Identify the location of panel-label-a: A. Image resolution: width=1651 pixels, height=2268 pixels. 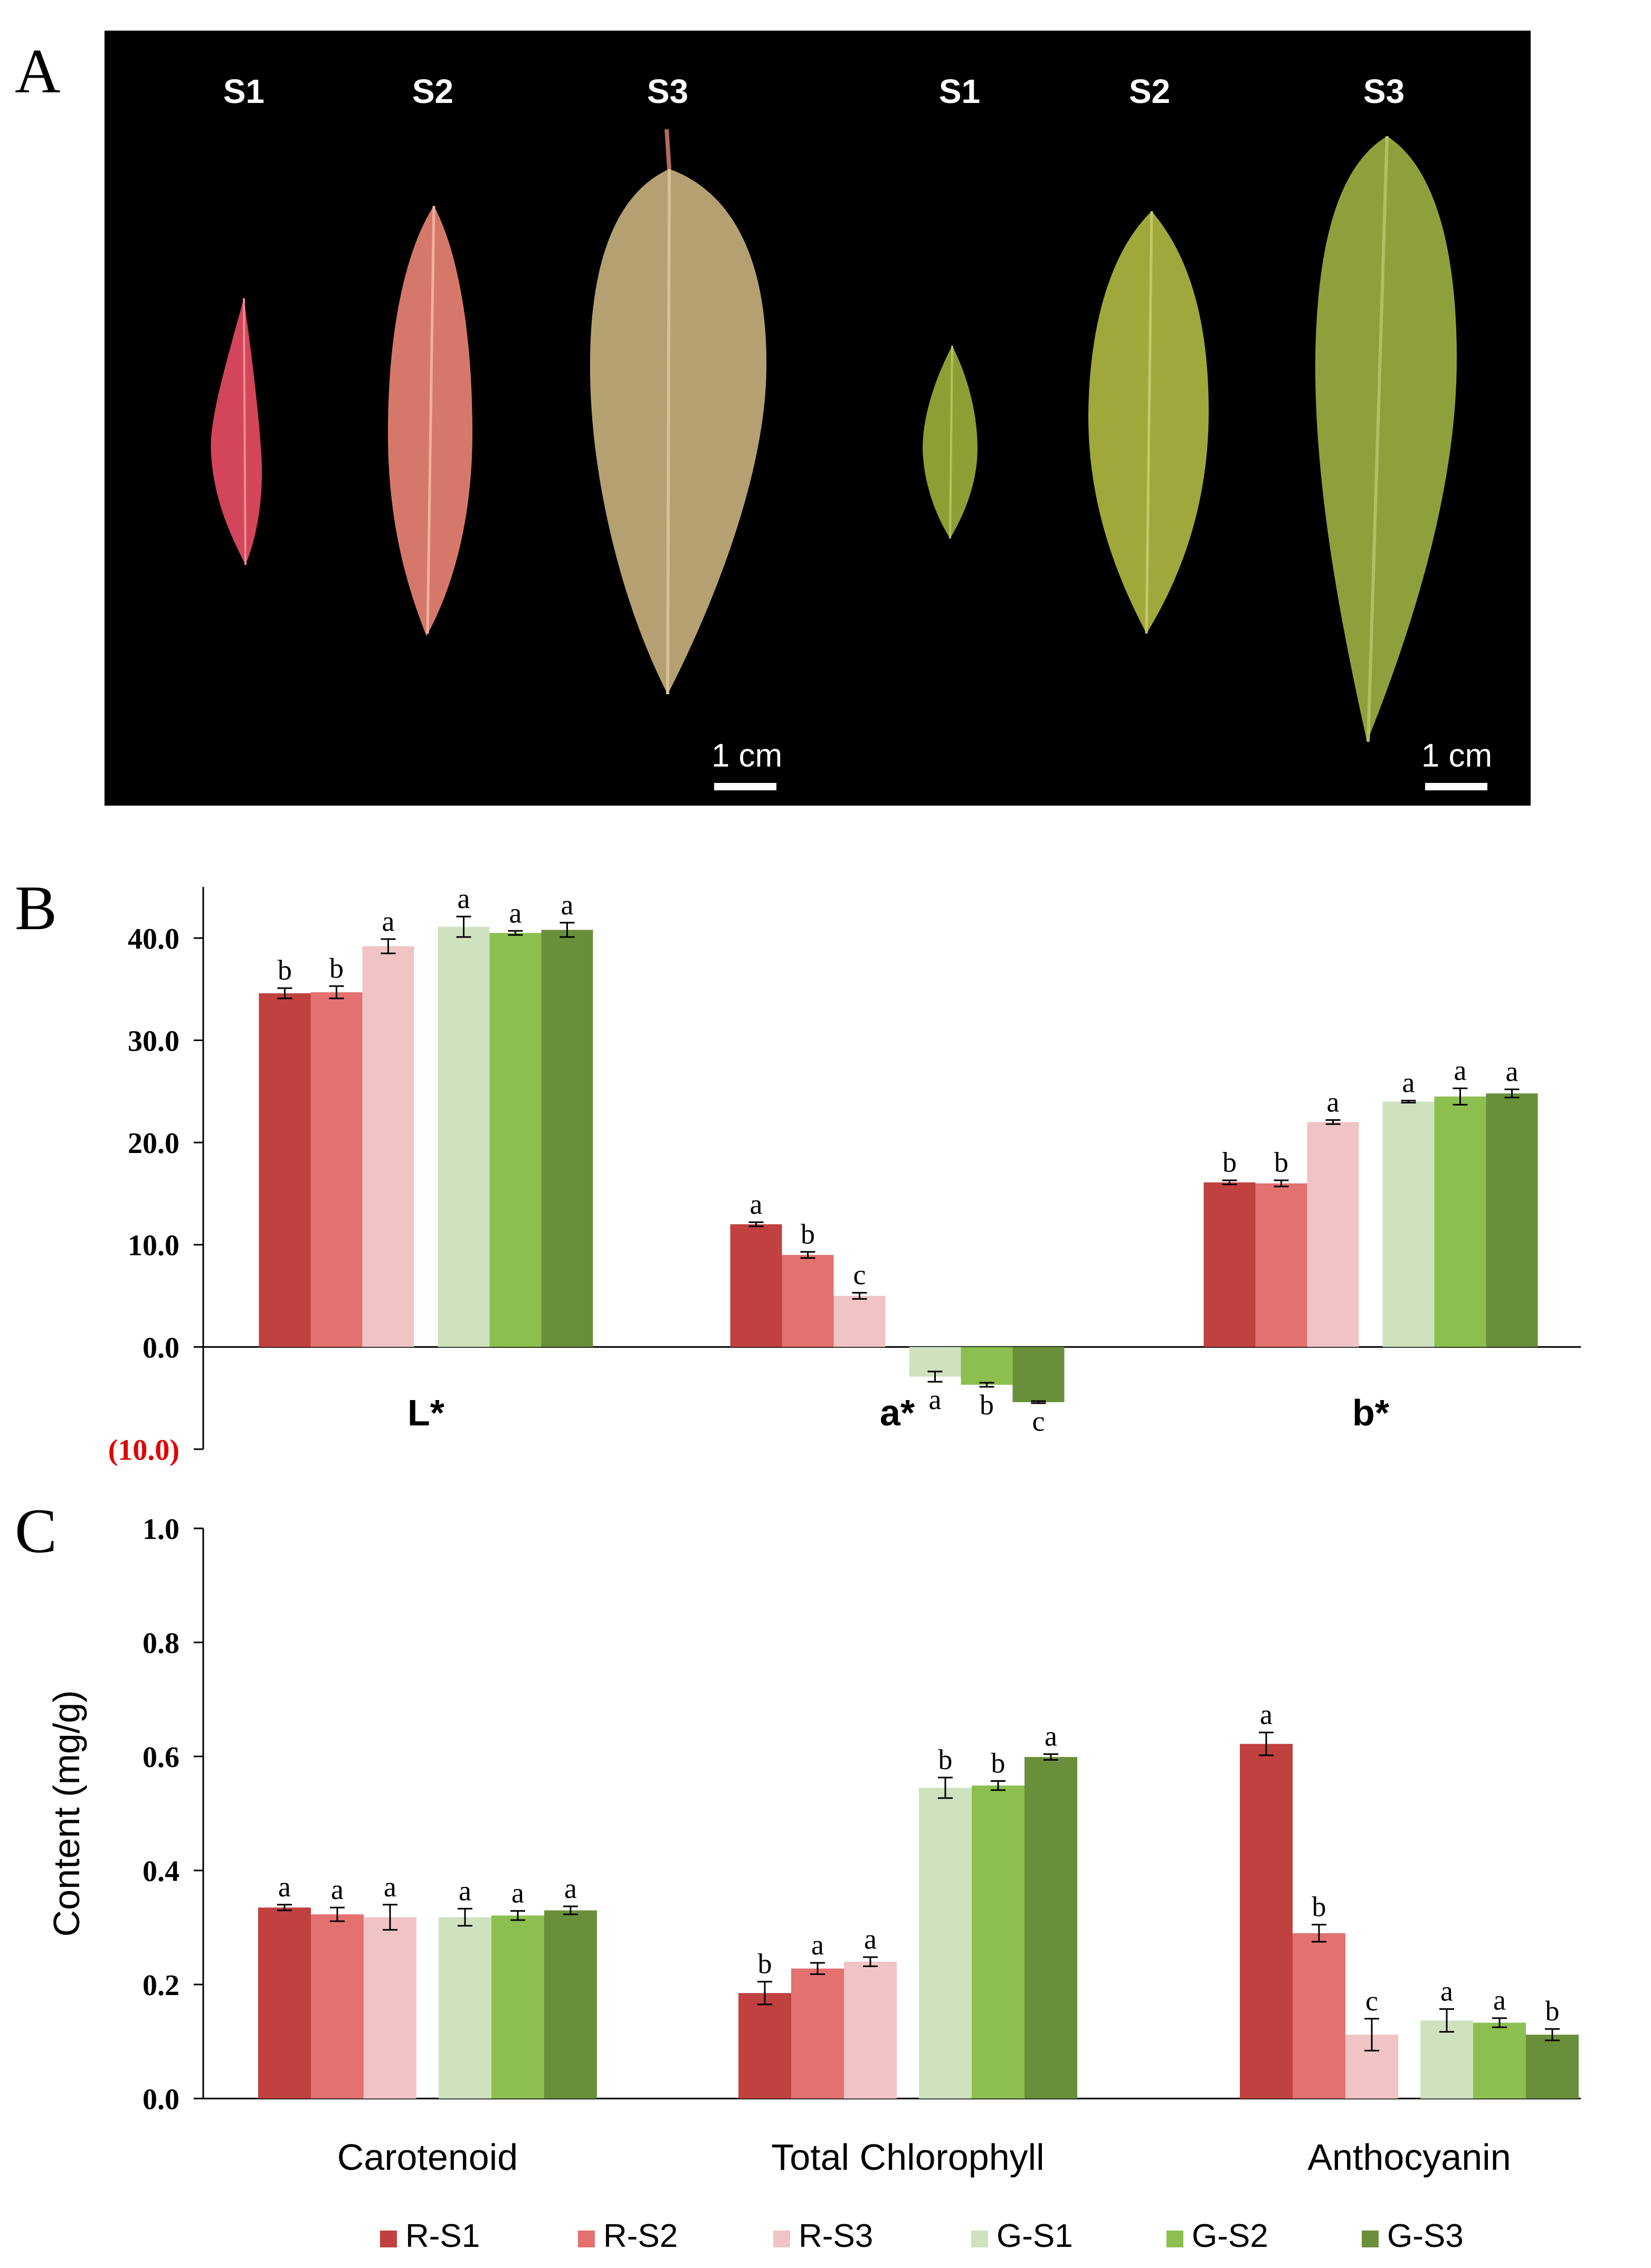
(38, 71).